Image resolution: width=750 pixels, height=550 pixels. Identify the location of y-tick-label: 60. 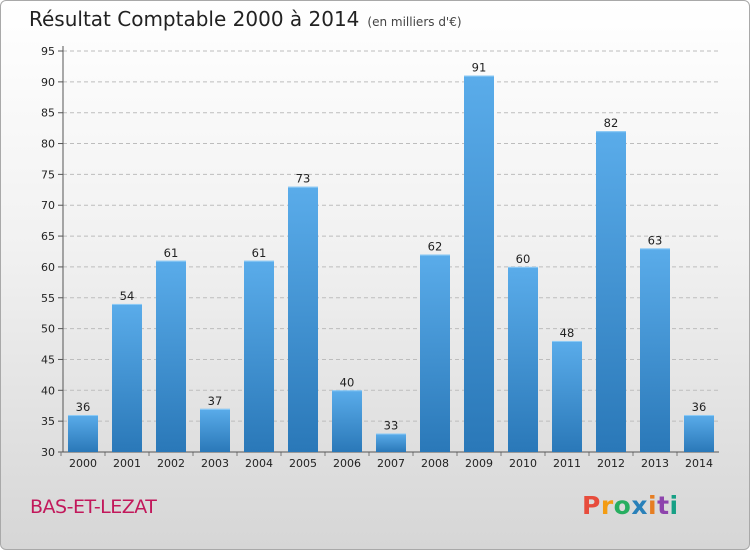
(48, 267).